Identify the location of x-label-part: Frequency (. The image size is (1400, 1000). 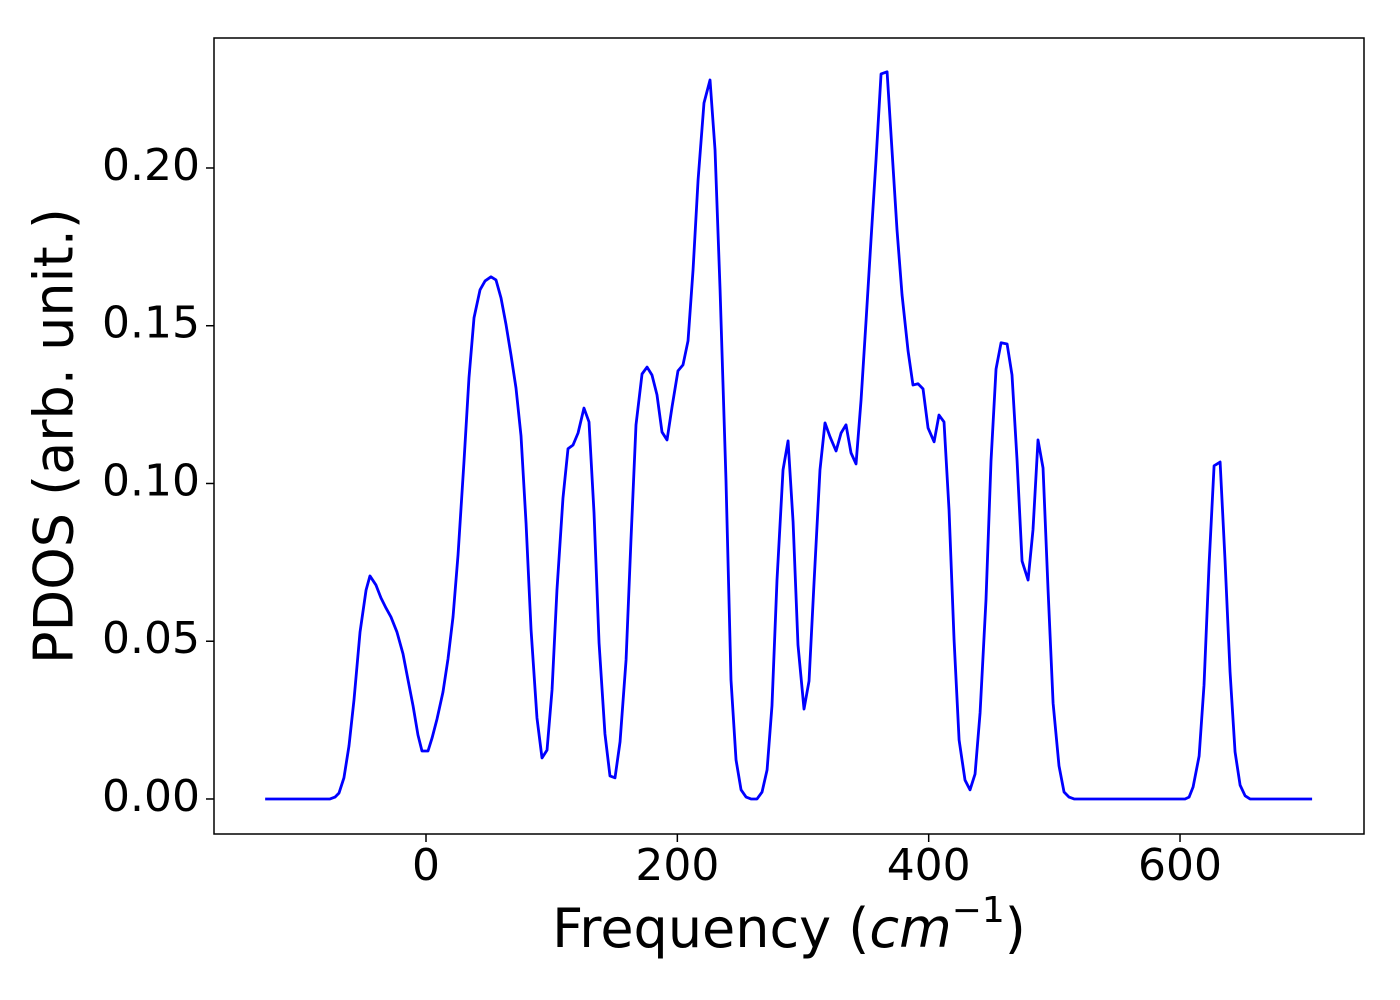
(710, 928).